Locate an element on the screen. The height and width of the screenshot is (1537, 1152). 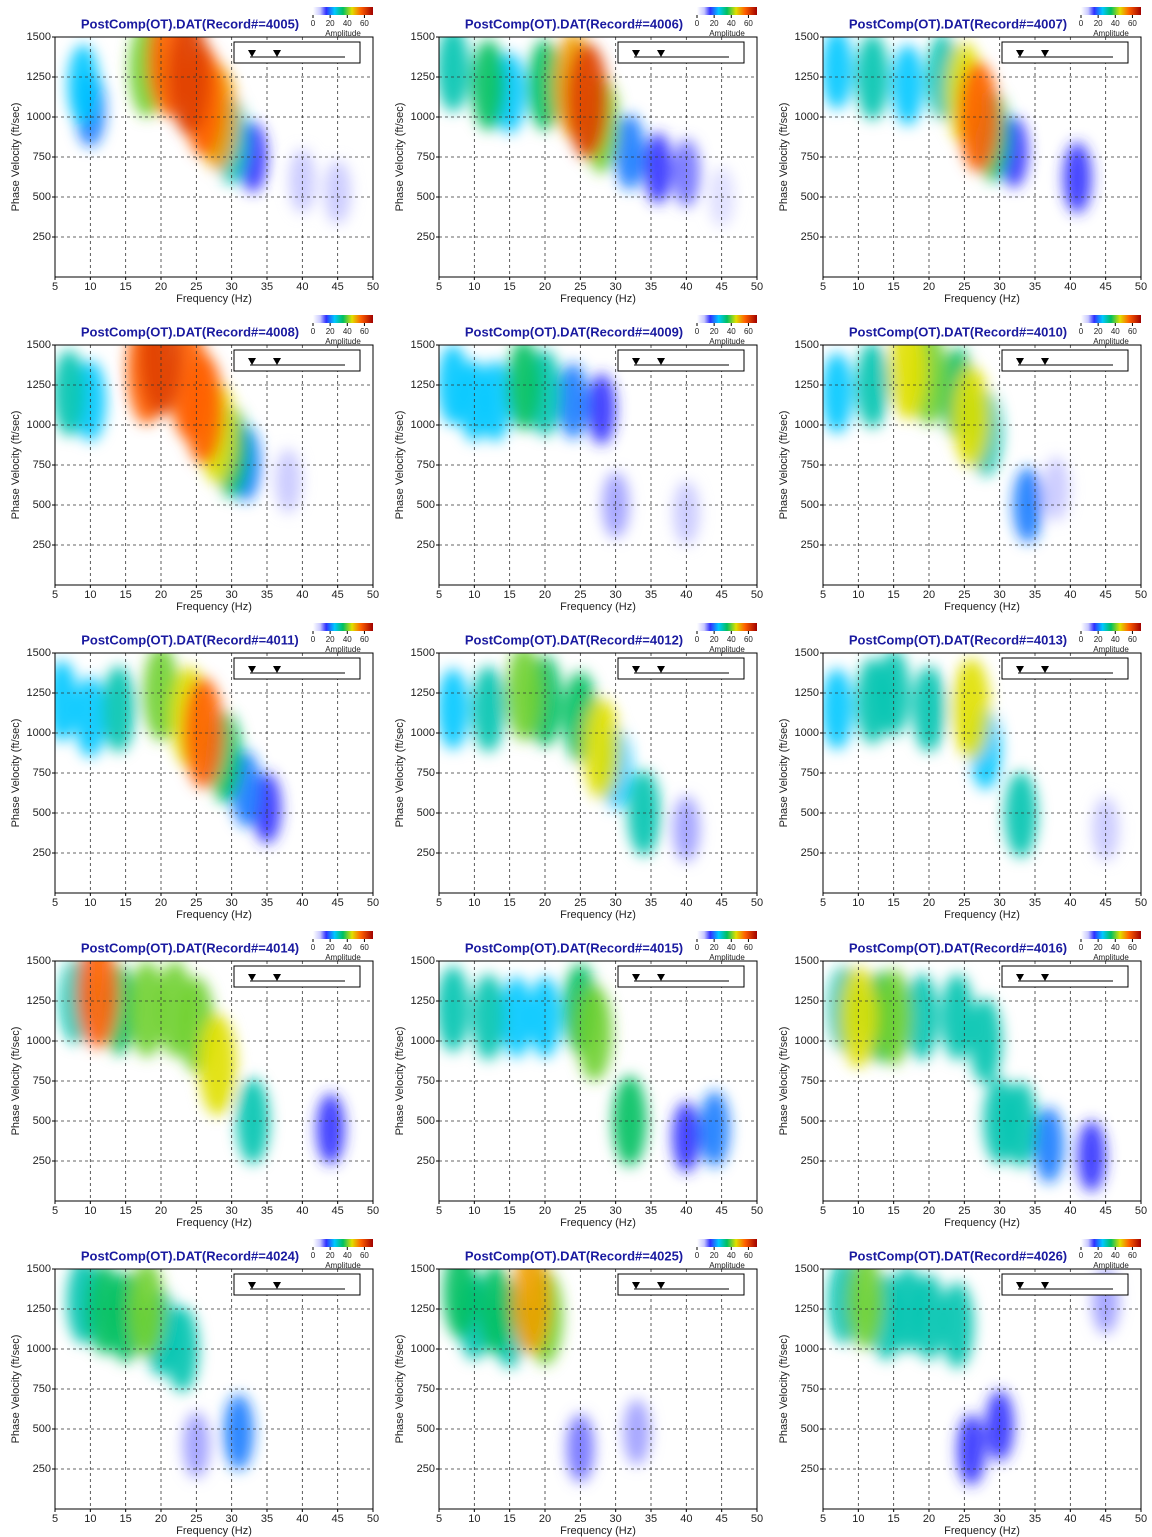
x-tick-label: 20 is located at coordinates (161, 1519).